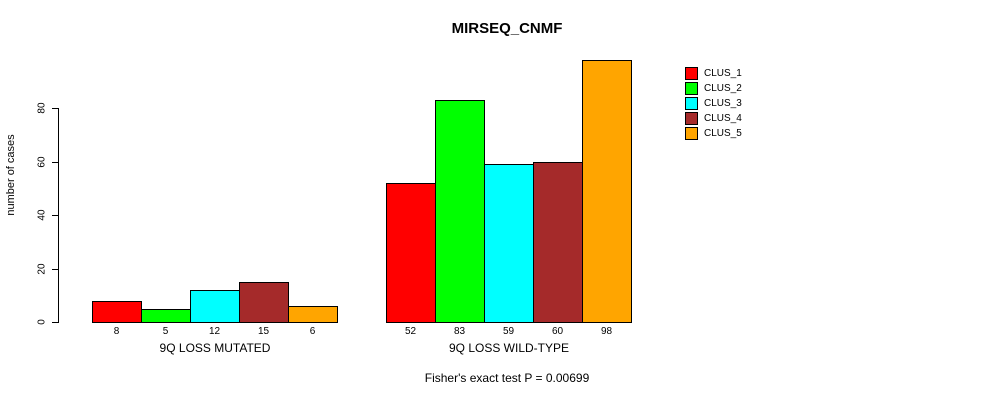 This screenshot has height=400, width=990. Describe the element at coordinates (214, 331) in the screenshot. I see `bar-value-label: 12` at that location.